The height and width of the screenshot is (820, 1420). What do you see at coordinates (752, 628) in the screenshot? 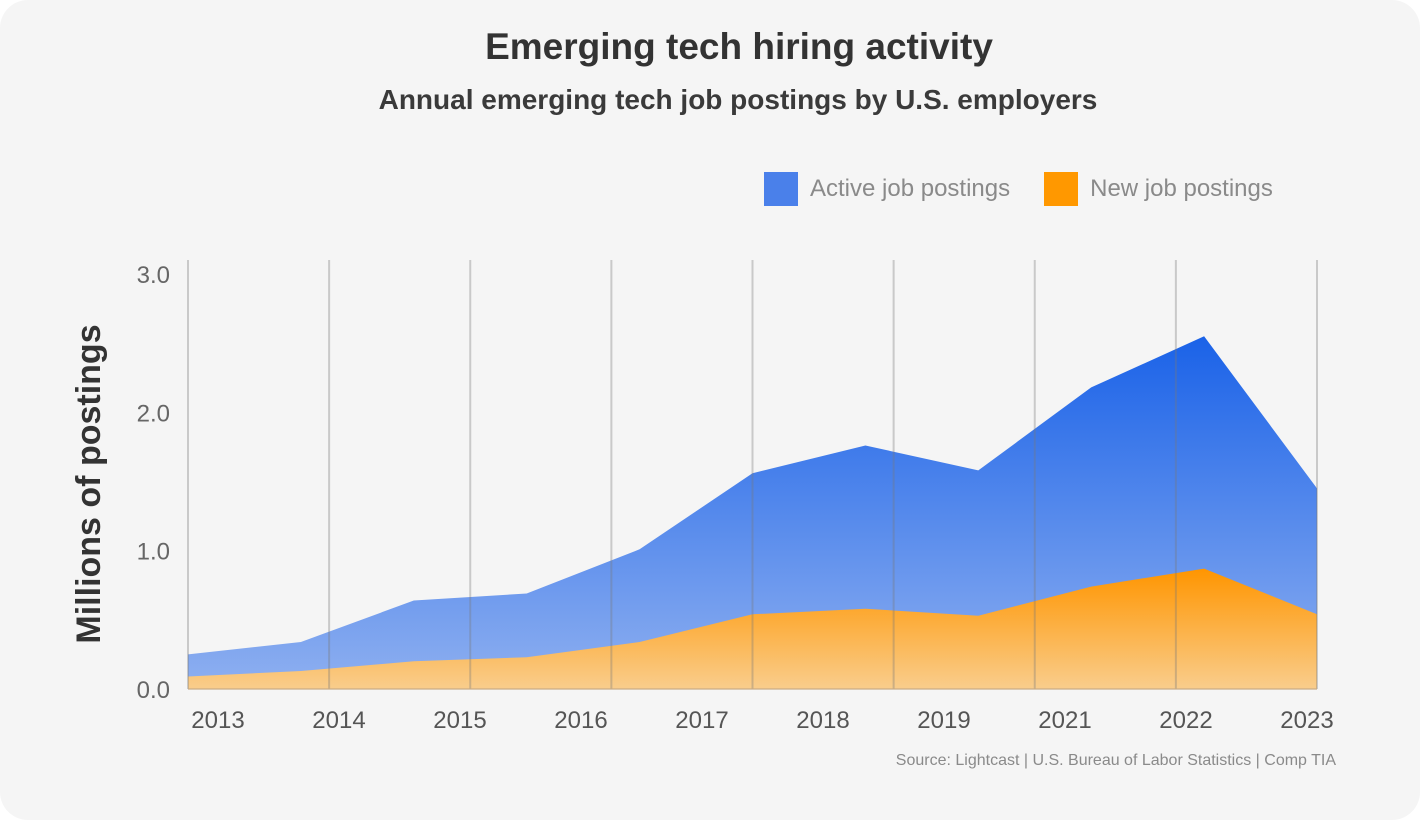
I see `area-new-postings` at bounding box center [752, 628].